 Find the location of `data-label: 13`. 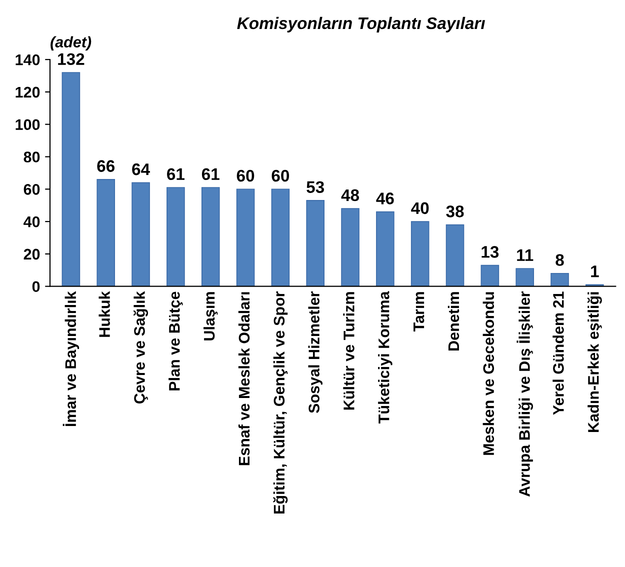

data-label: 13 is located at coordinates (490, 252).